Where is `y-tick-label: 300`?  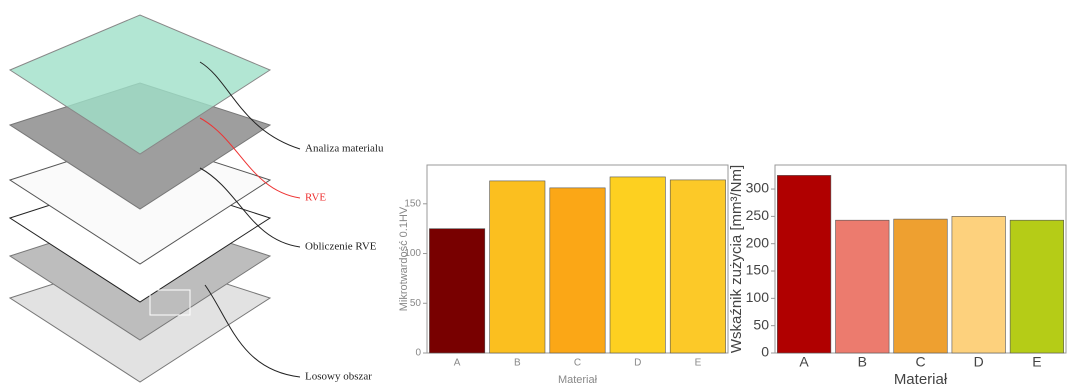
y-tick-label: 300 is located at coordinates (758, 188).